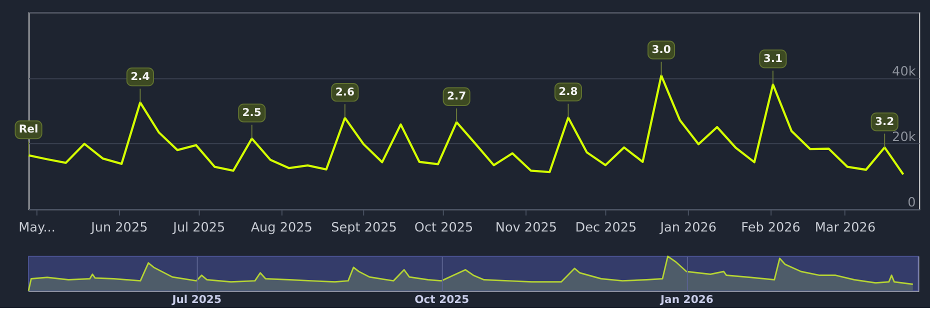 The height and width of the screenshot is (322, 930). Describe the element at coordinates (904, 72) in the screenshot. I see `y-tick-label: 40k` at that location.